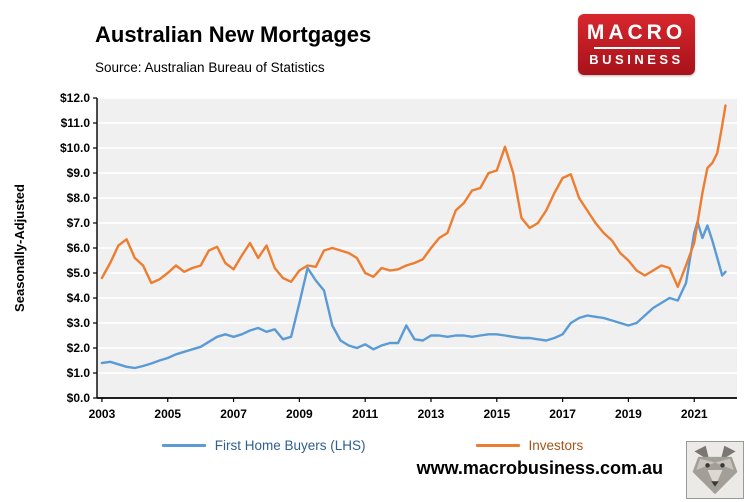 This screenshot has width=745, height=502. I want to click on y-tick-label: $4.0, so click(79, 298).